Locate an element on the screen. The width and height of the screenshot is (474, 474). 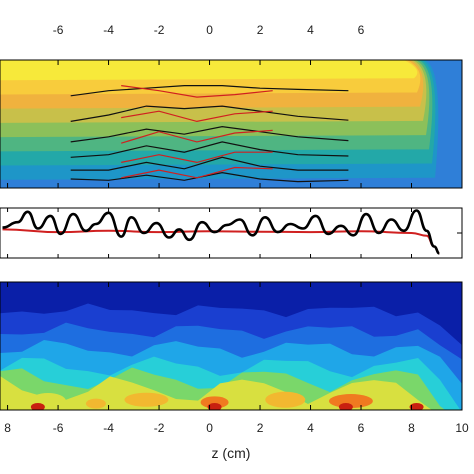
top-panel-bottom-ticks is located at coordinates (235, 185).